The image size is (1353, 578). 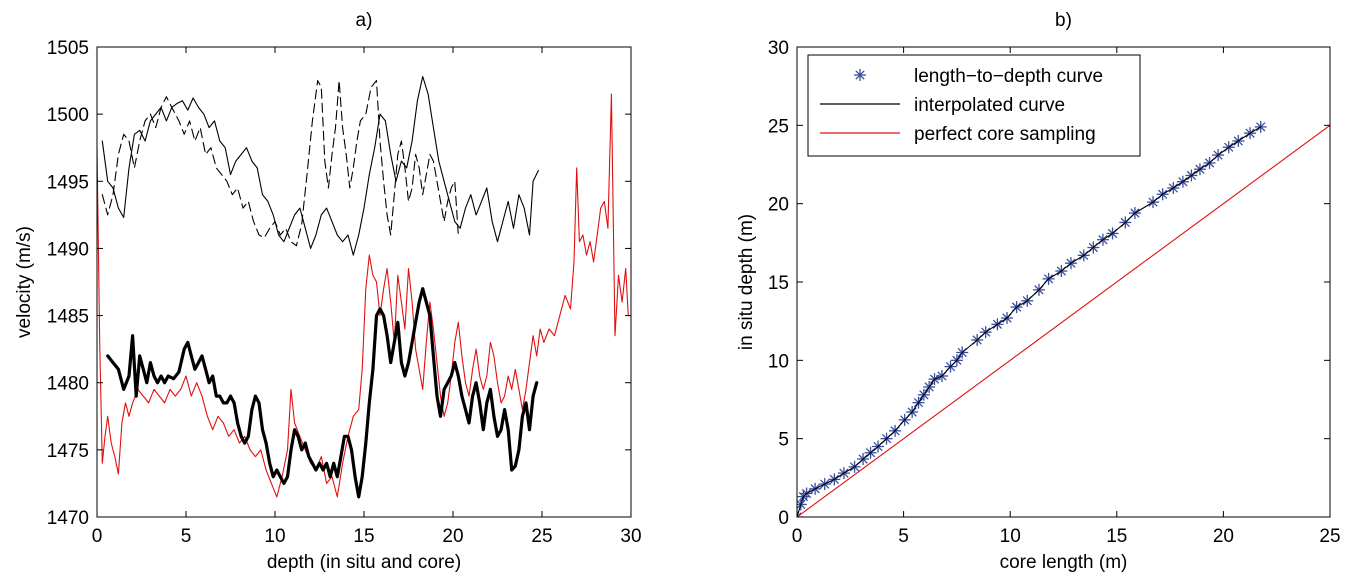 What do you see at coordinates (746, 282) in the screenshot?
I see `y-axis-label: in situ depth (m)` at bounding box center [746, 282].